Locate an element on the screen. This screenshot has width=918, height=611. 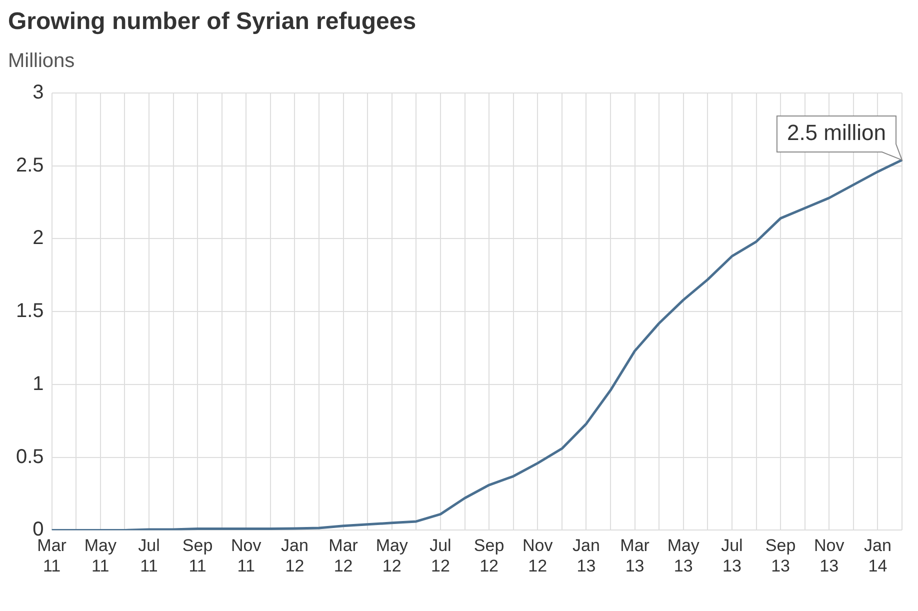
x-tick-label: Nov 11 is located at coordinates (246, 556).